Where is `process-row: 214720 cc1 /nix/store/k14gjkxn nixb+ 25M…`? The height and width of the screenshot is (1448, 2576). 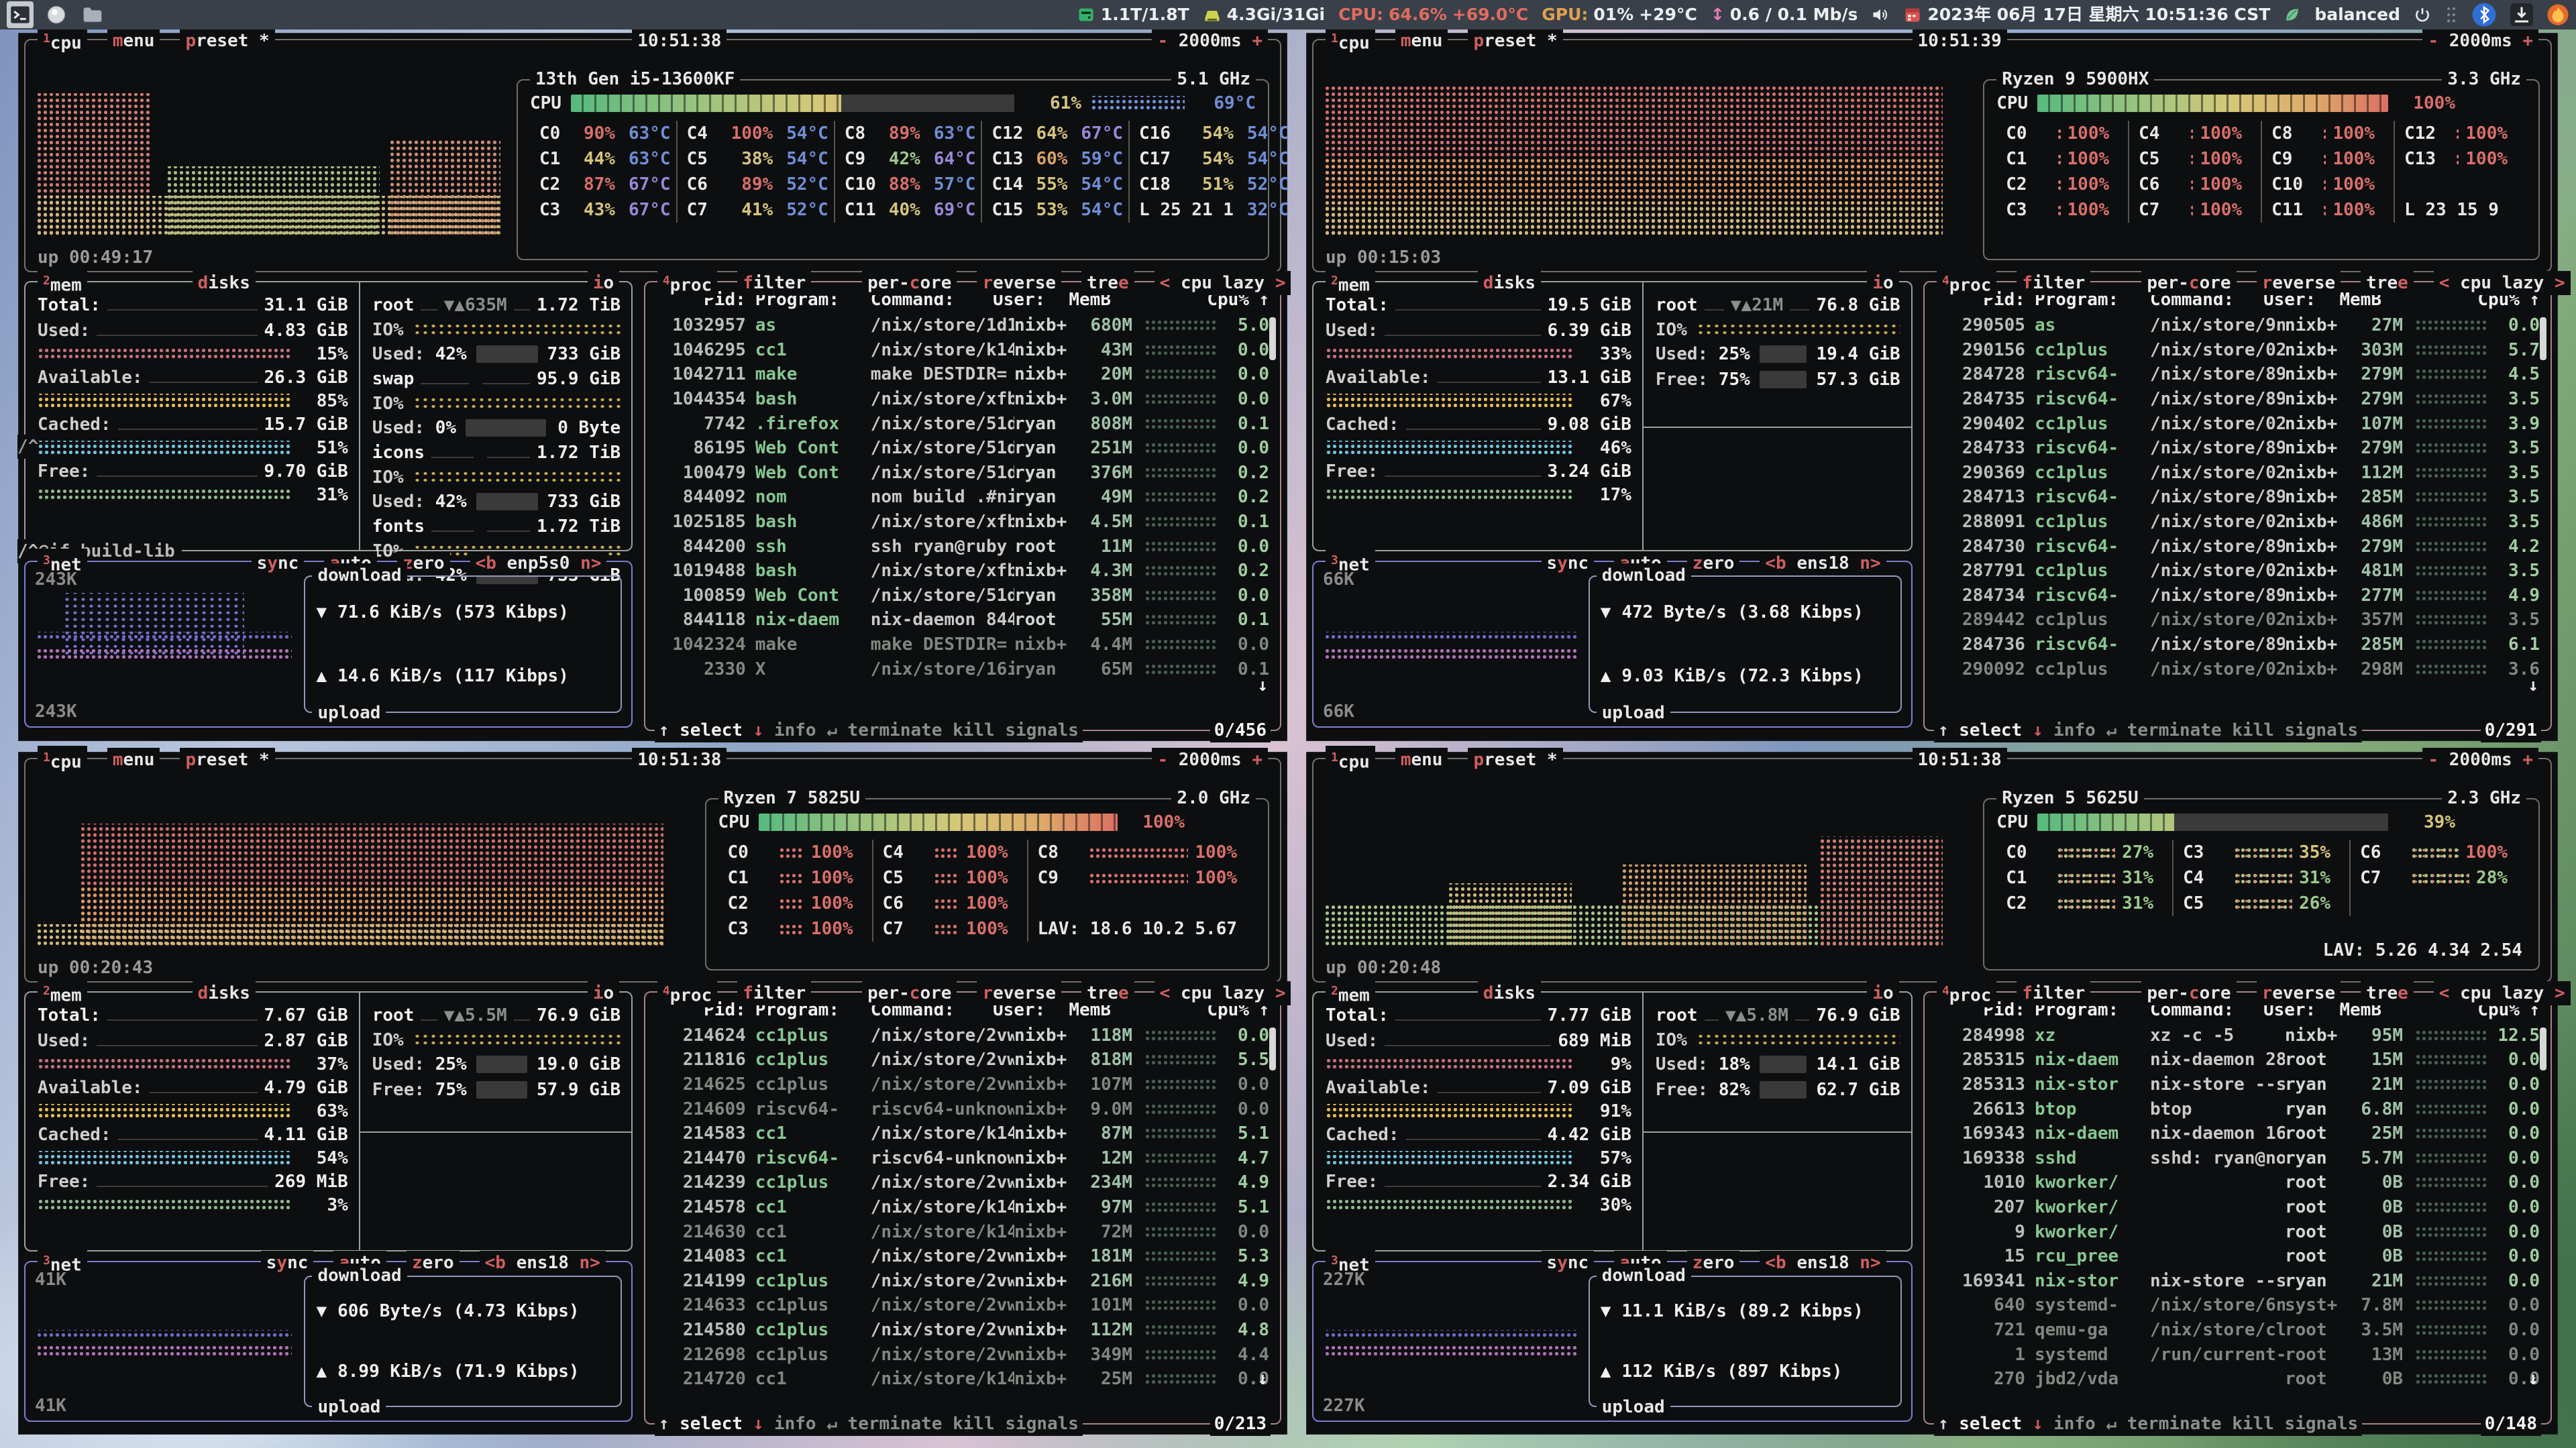
process-row: 214720 cc1 /nix/store/k14gjkxn nixb+ 25M… is located at coordinates (975, 1379).